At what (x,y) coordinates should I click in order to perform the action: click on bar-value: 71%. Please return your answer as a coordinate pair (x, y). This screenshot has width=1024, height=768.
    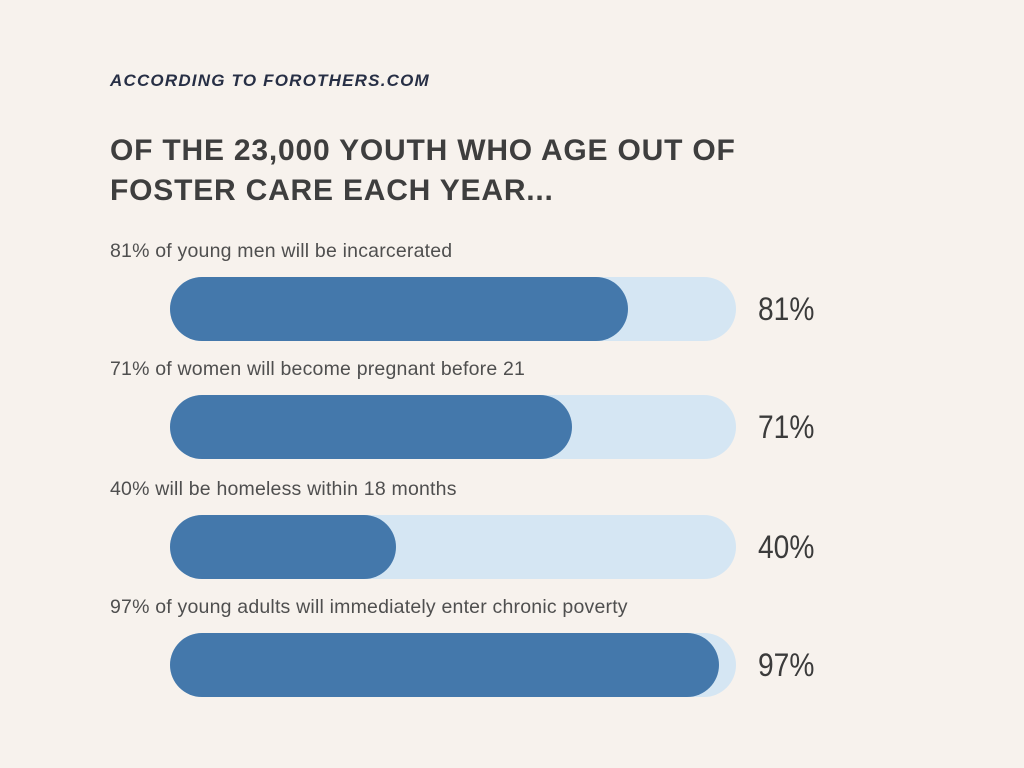
    Looking at the image, I should click on (786, 427).